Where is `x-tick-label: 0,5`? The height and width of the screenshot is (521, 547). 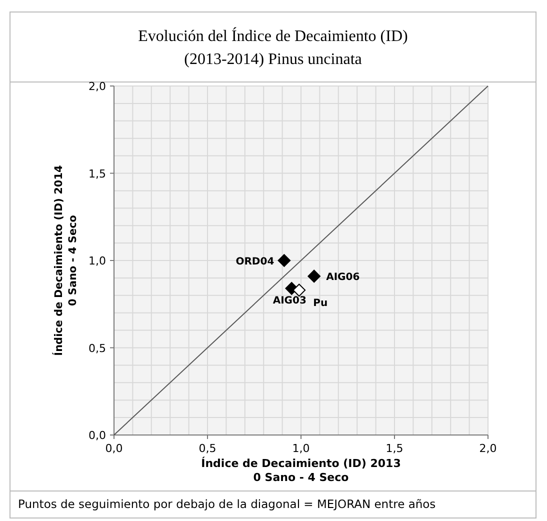 x-tick-label: 0,5 is located at coordinates (207, 448).